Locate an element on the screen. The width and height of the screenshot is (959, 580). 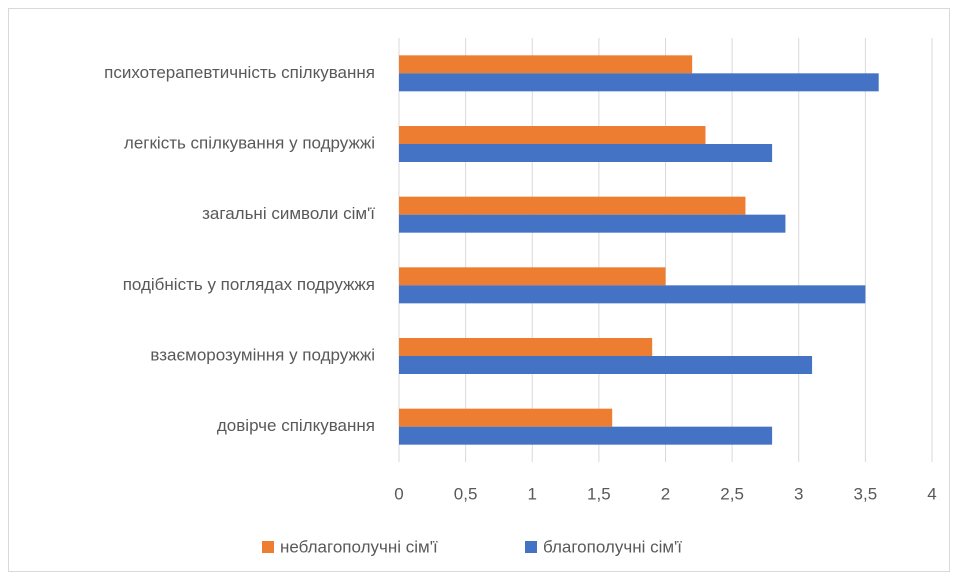
x-tick-label: 2 is located at coordinates (665, 493).